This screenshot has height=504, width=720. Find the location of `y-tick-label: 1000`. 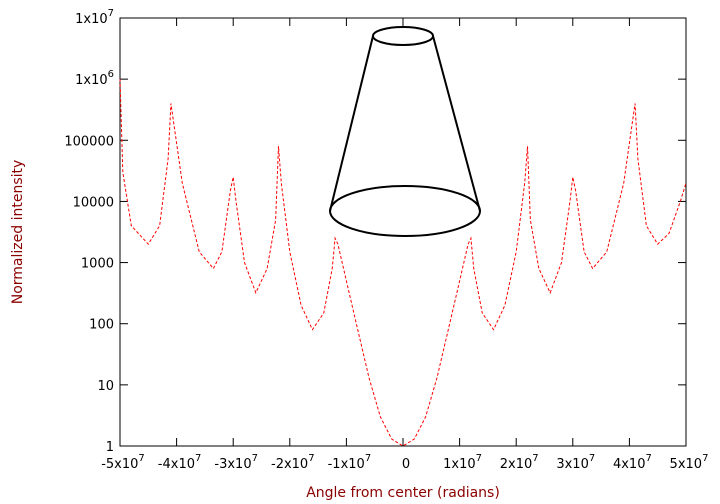

y-tick-label: 1000 is located at coordinates (97, 264).